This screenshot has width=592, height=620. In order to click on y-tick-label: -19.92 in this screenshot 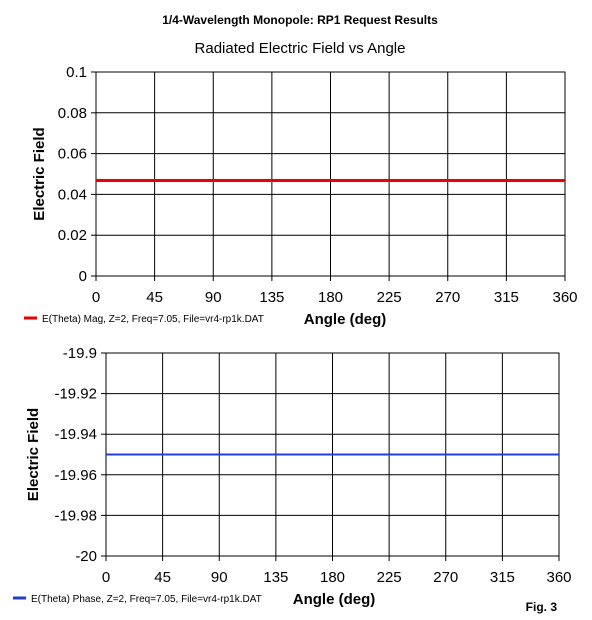, I will do `click(75, 394)`.